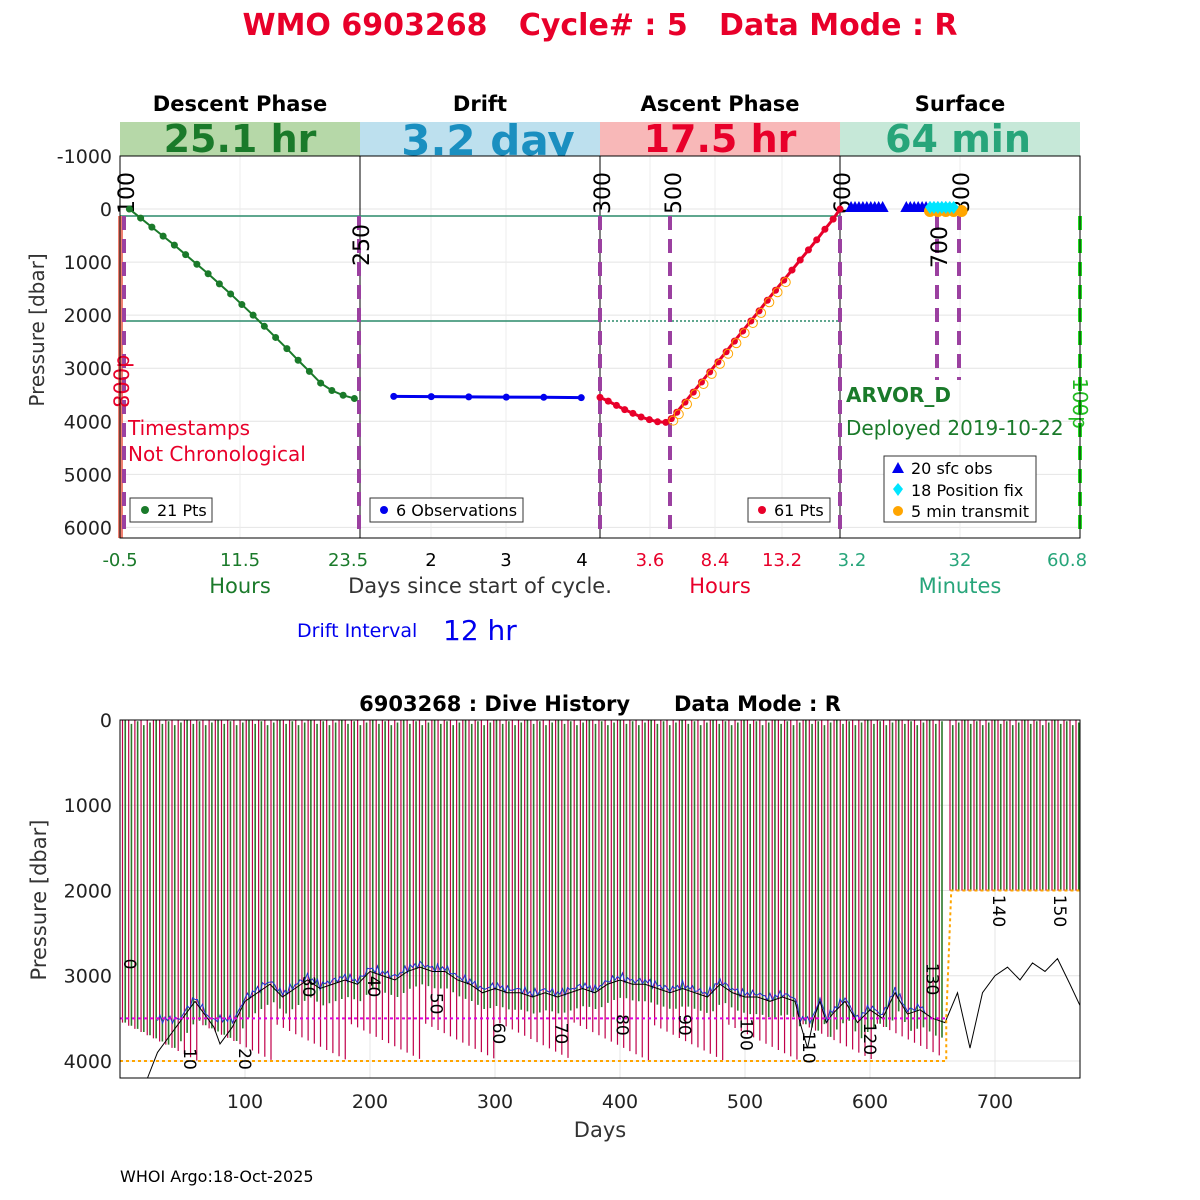  I want to click on sfc-obs-marker, so click(882, 207).